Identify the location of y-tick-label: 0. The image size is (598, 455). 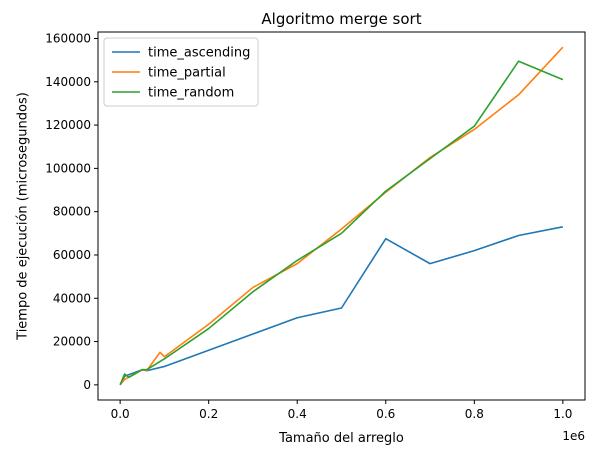
(87, 385).